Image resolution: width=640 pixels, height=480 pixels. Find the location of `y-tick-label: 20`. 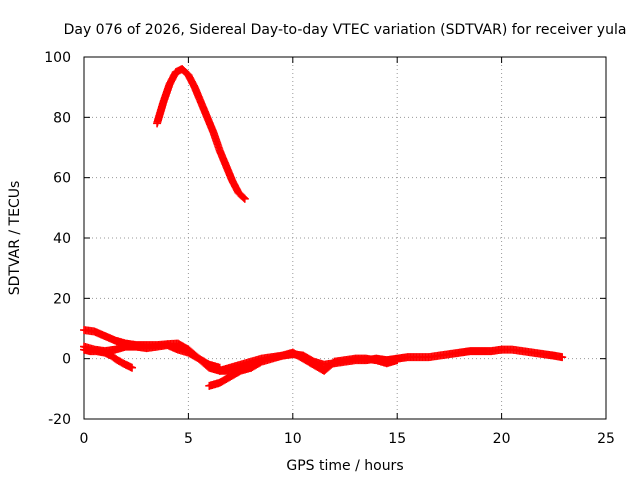

y-tick-label: 20 is located at coordinates (62, 299).